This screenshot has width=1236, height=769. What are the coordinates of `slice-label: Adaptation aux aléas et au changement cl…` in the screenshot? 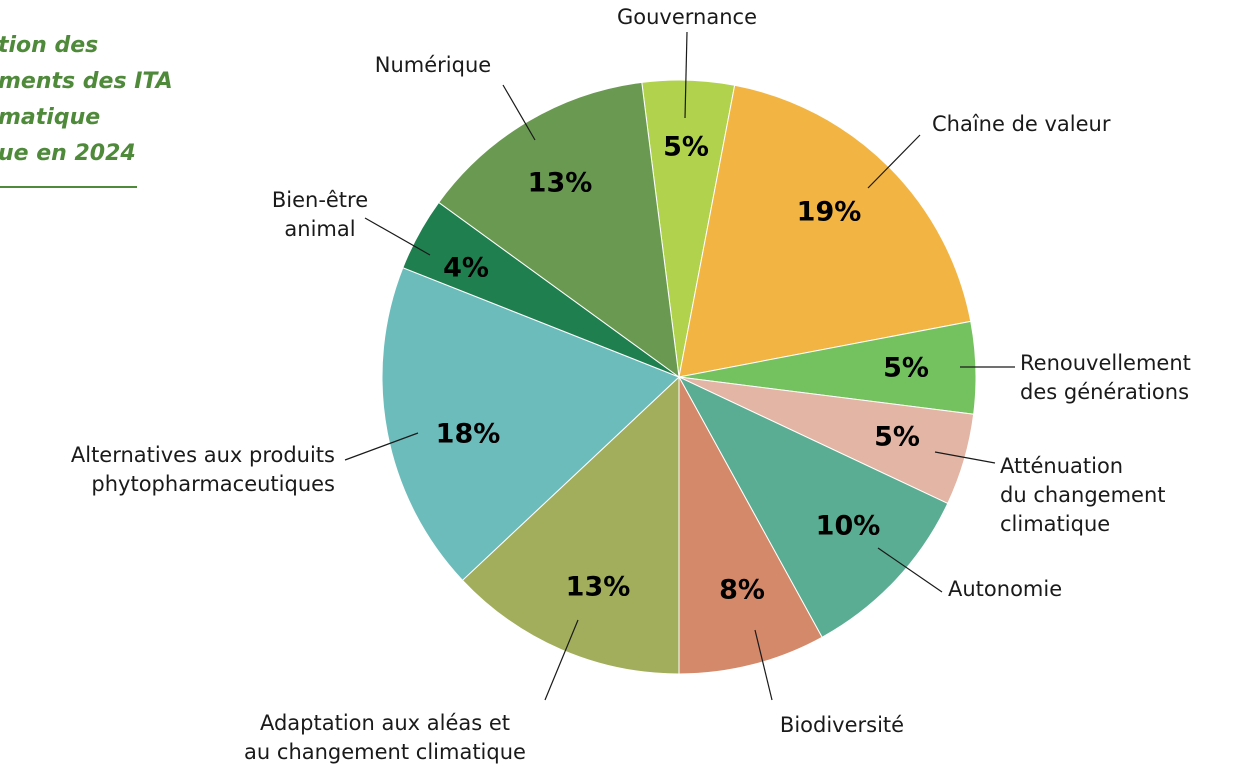 It's located at (385, 737).